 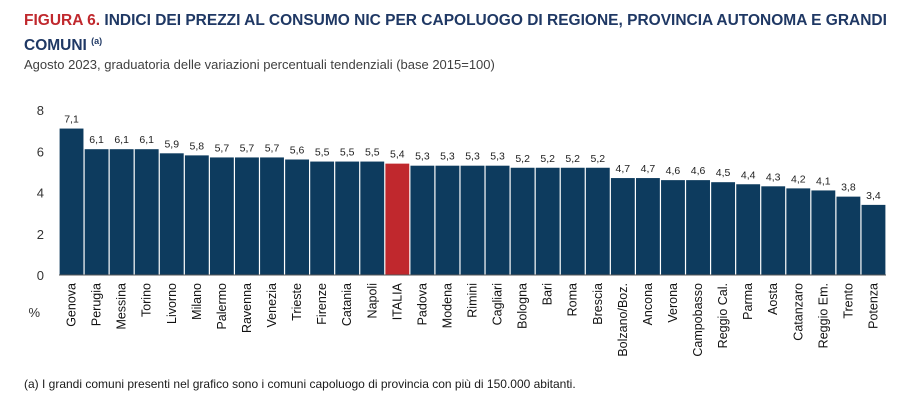 What do you see at coordinates (798, 312) in the screenshot?
I see `x-tick-label: Catanzaro` at bounding box center [798, 312].